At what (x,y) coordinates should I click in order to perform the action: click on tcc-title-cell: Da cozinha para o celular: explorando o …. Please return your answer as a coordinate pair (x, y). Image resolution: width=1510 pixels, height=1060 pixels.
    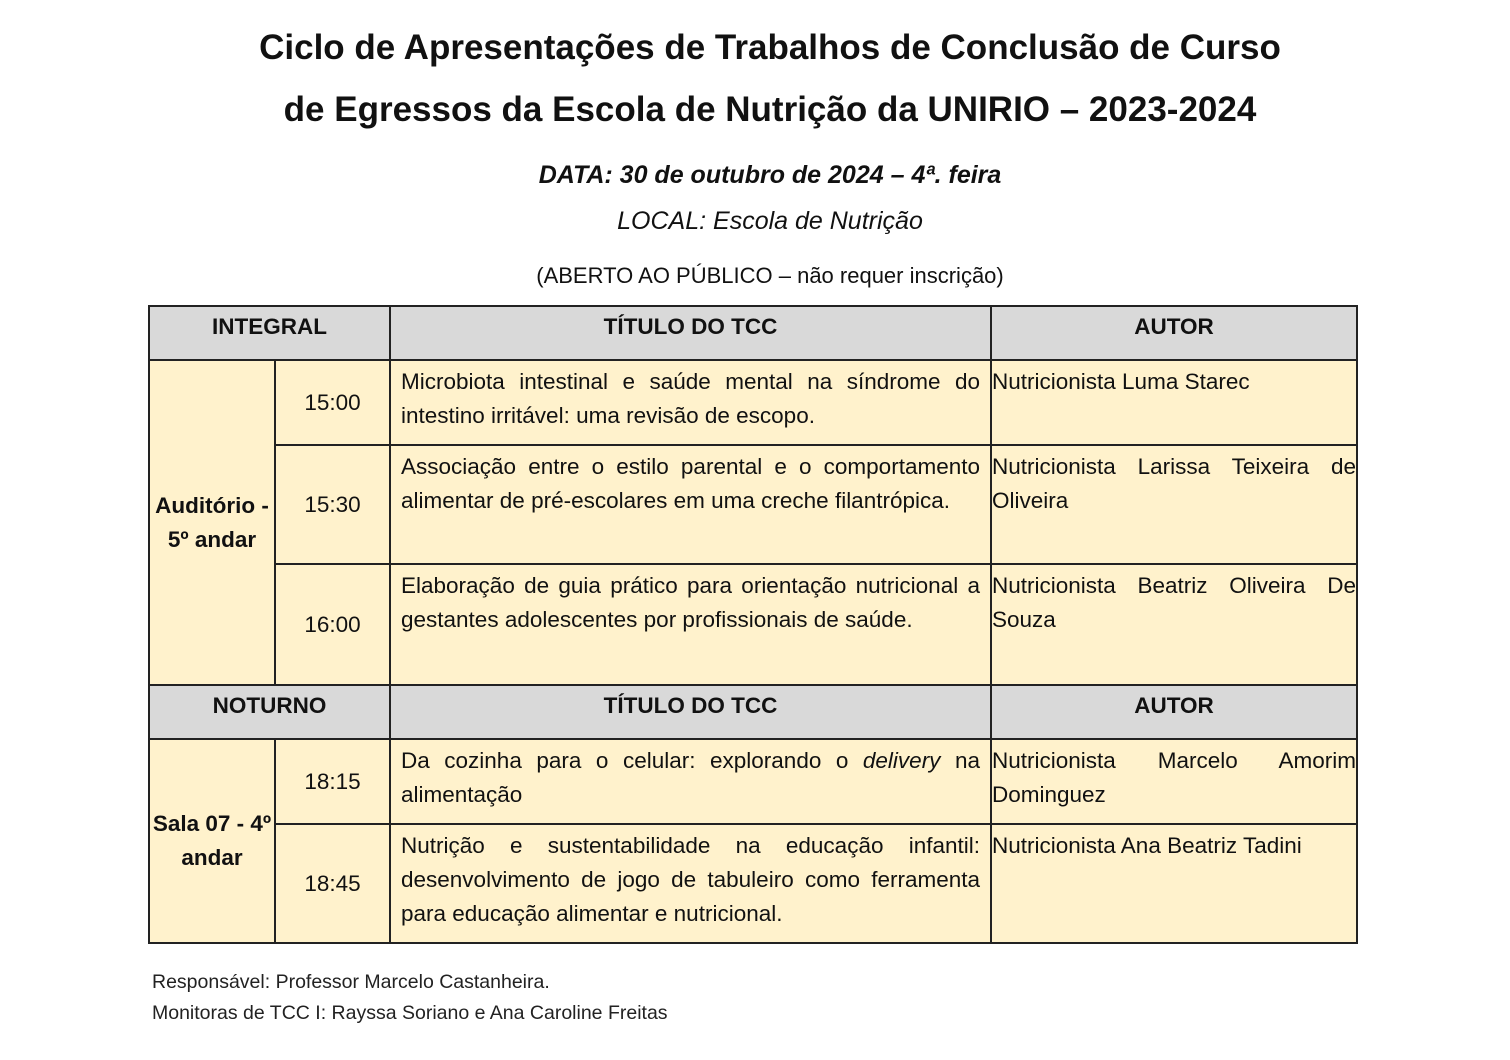
    Looking at the image, I should click on (690, 781).